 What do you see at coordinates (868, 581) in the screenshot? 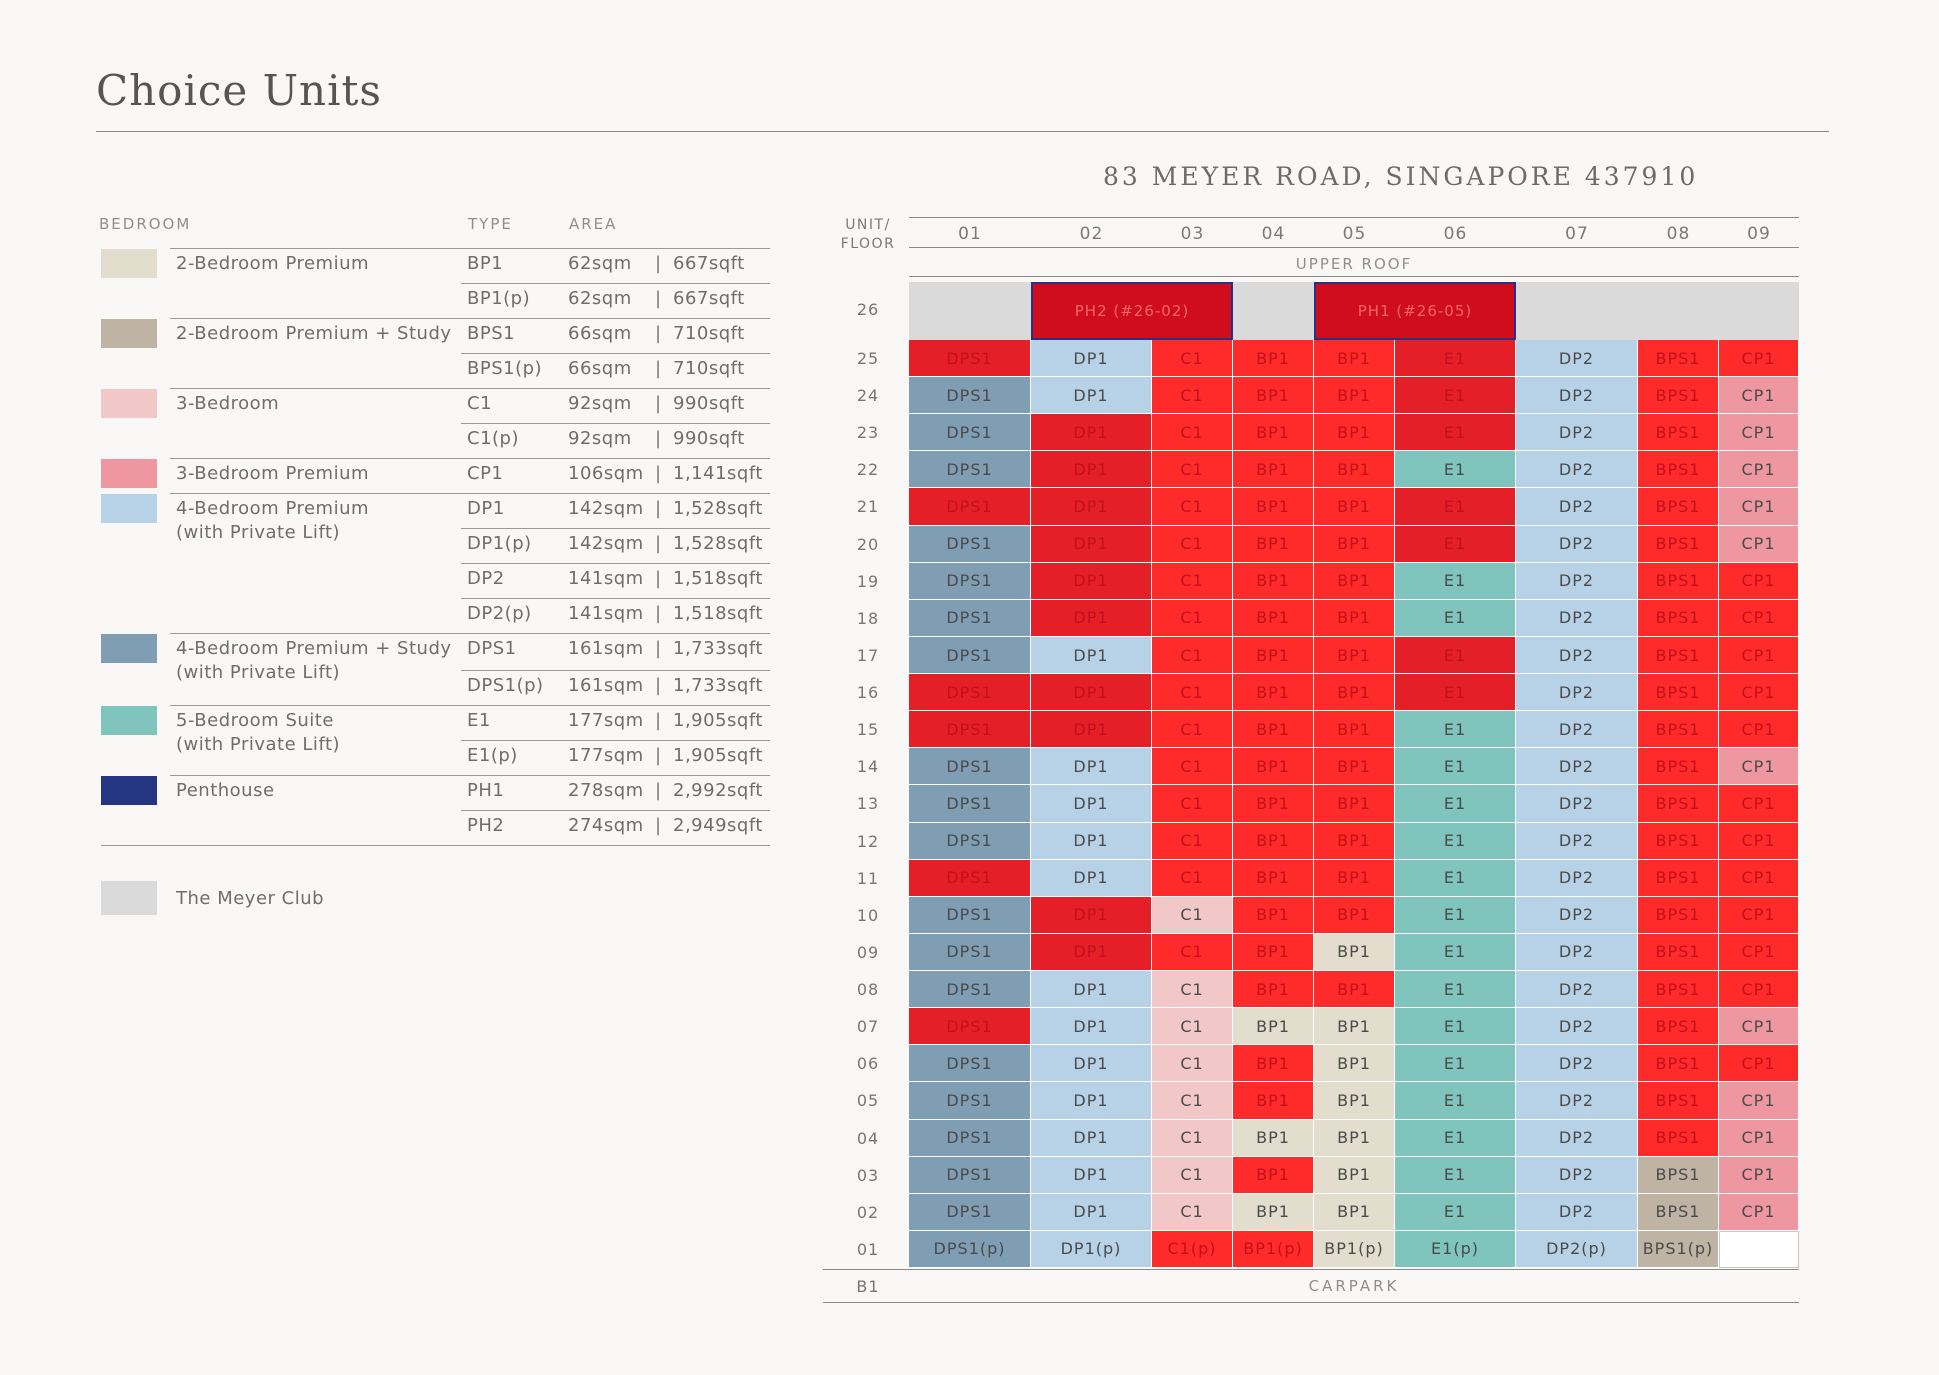
I see `floor-number: 19` at bounding box center [868, 581].